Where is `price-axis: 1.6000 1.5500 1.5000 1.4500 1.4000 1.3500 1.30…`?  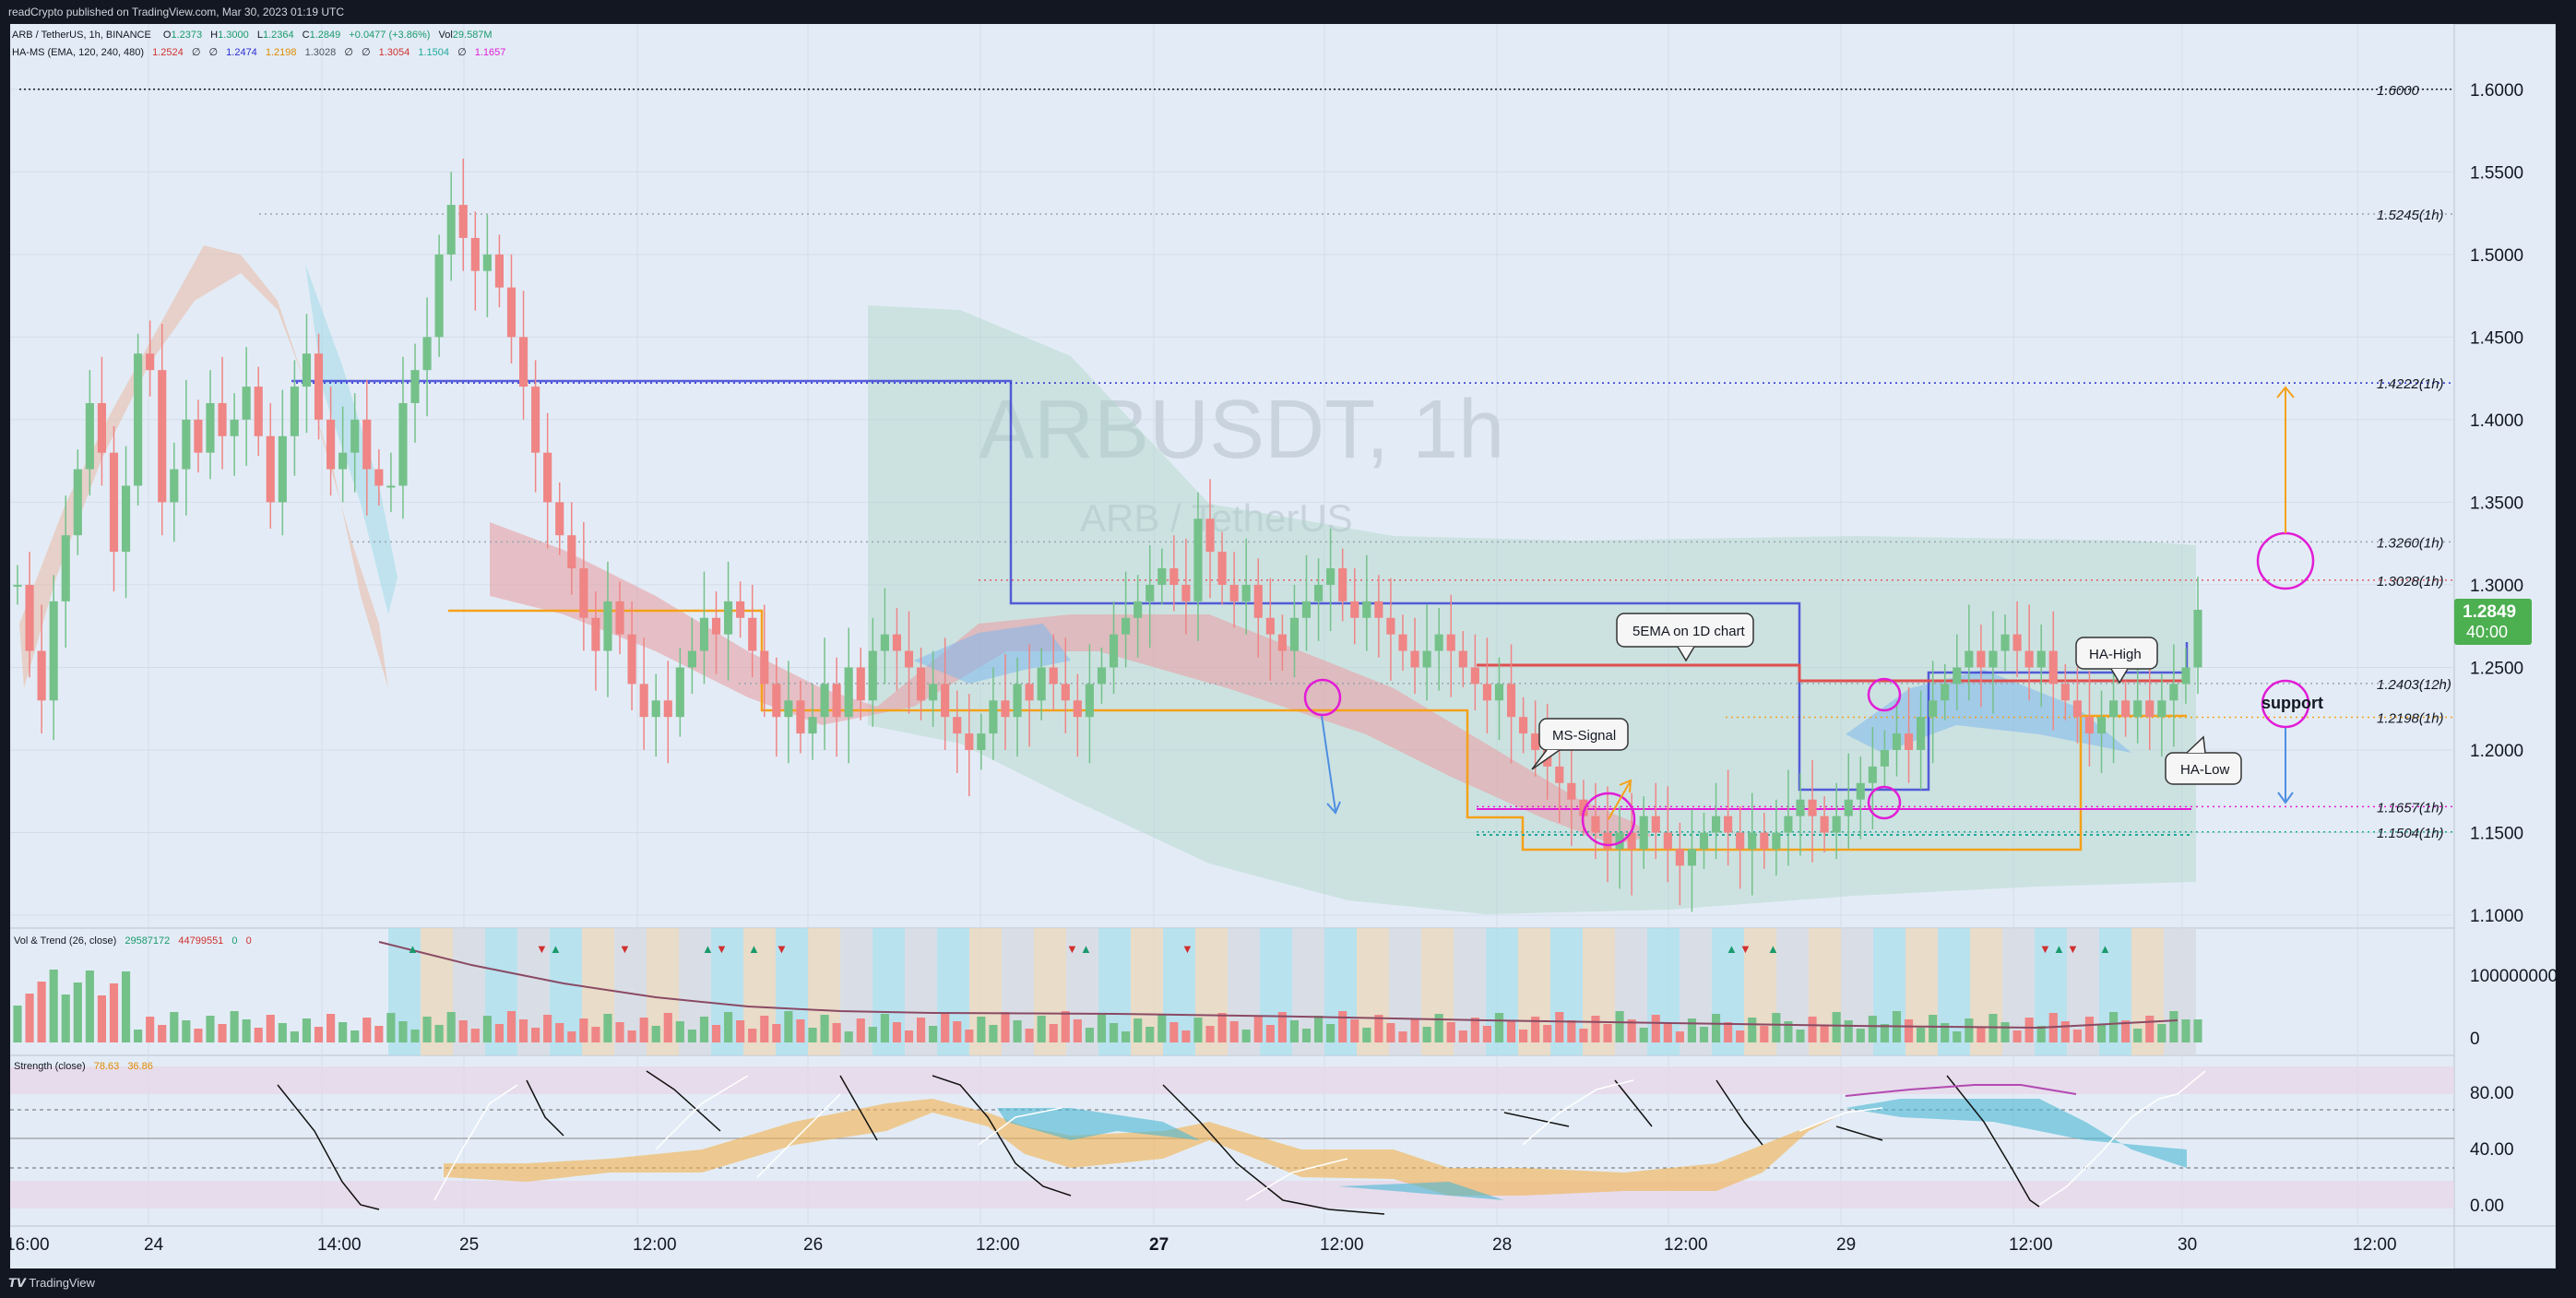 price-axis: 1.6000 1.5500 1.5000 1.4500 1.4000 1.3500 1.30… is located at coordinates (2496, 503).